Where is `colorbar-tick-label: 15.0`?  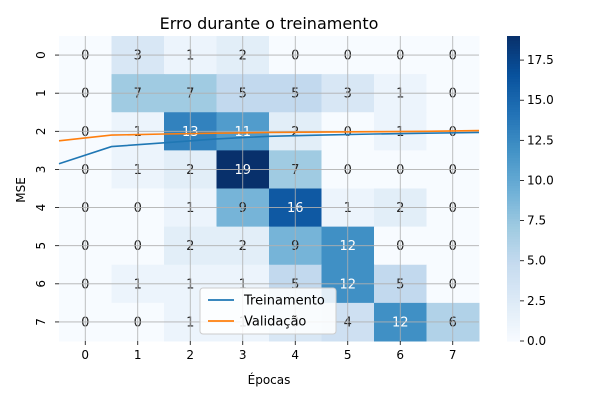
colorbar-tick-label: 15.0 is located at coordinates (540, 100).